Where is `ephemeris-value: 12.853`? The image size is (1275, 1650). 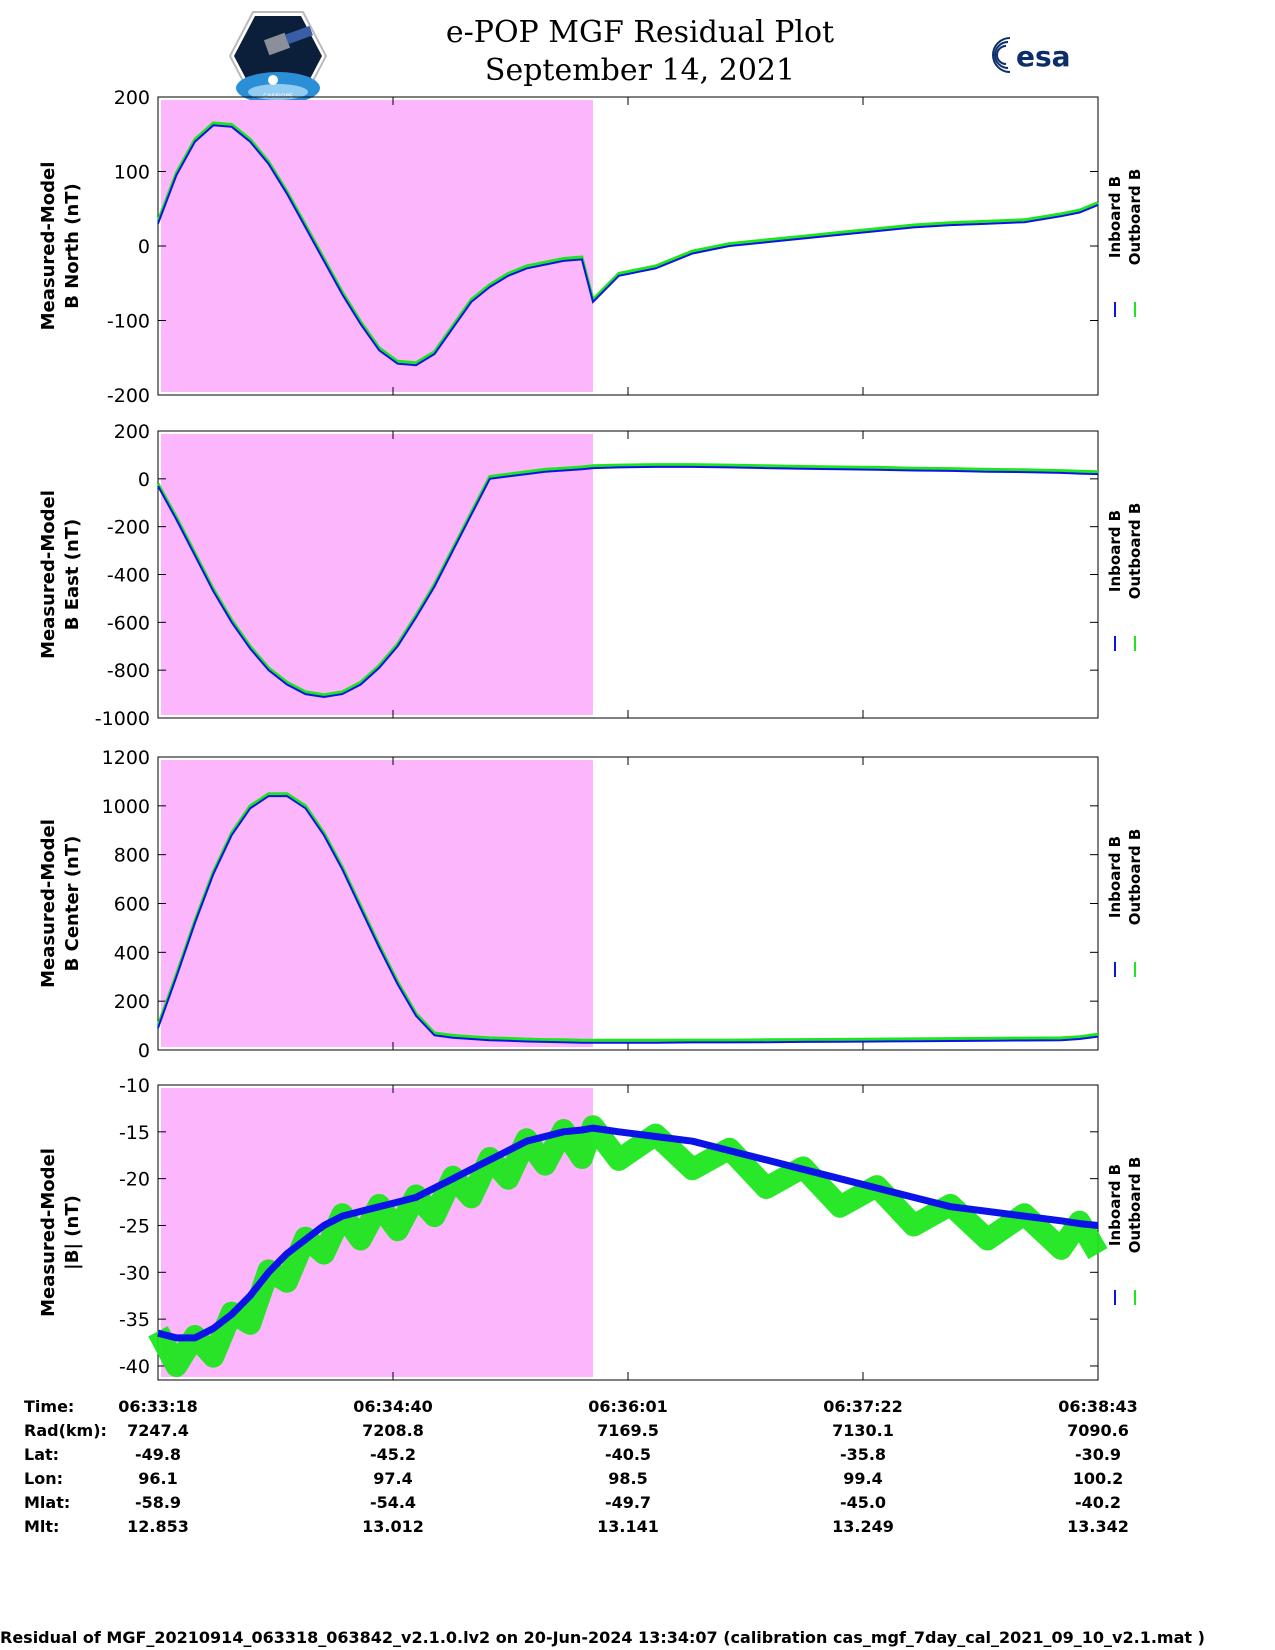 ephemeris-value: 12.853 is located at coordinates (158, 1526).